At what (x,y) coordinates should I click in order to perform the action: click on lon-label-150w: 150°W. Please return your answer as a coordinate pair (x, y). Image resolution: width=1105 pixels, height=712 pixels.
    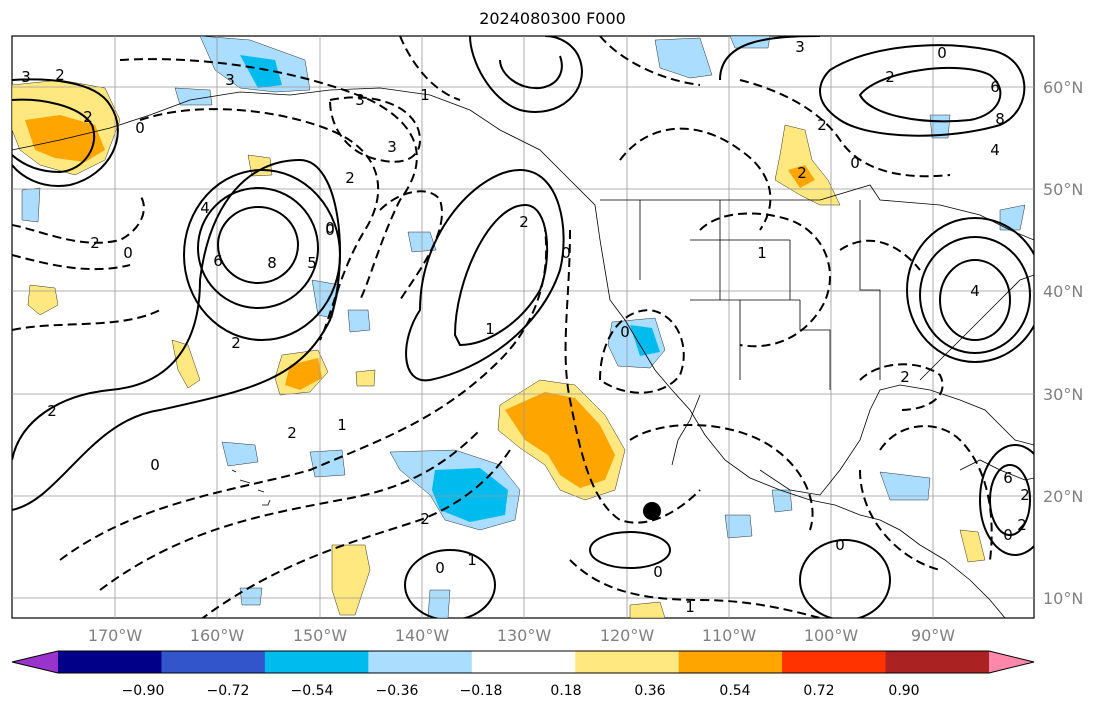
    Looking at the image, I should click on (320, 635).